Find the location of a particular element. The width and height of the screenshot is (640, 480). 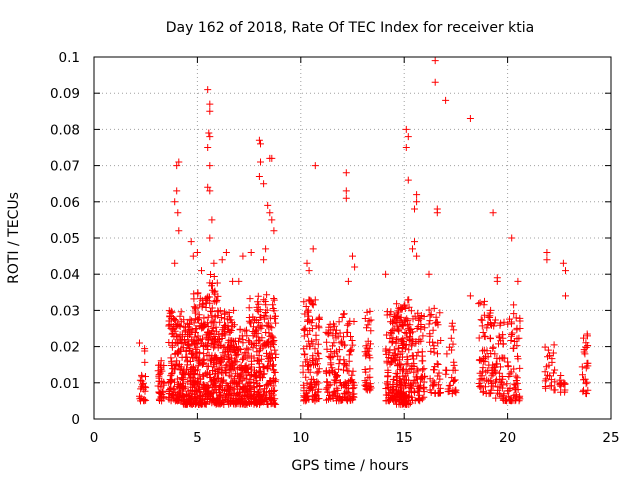

x-tick-labels: 0 5 10 15 20 25 is located at coordinates (355, 438).